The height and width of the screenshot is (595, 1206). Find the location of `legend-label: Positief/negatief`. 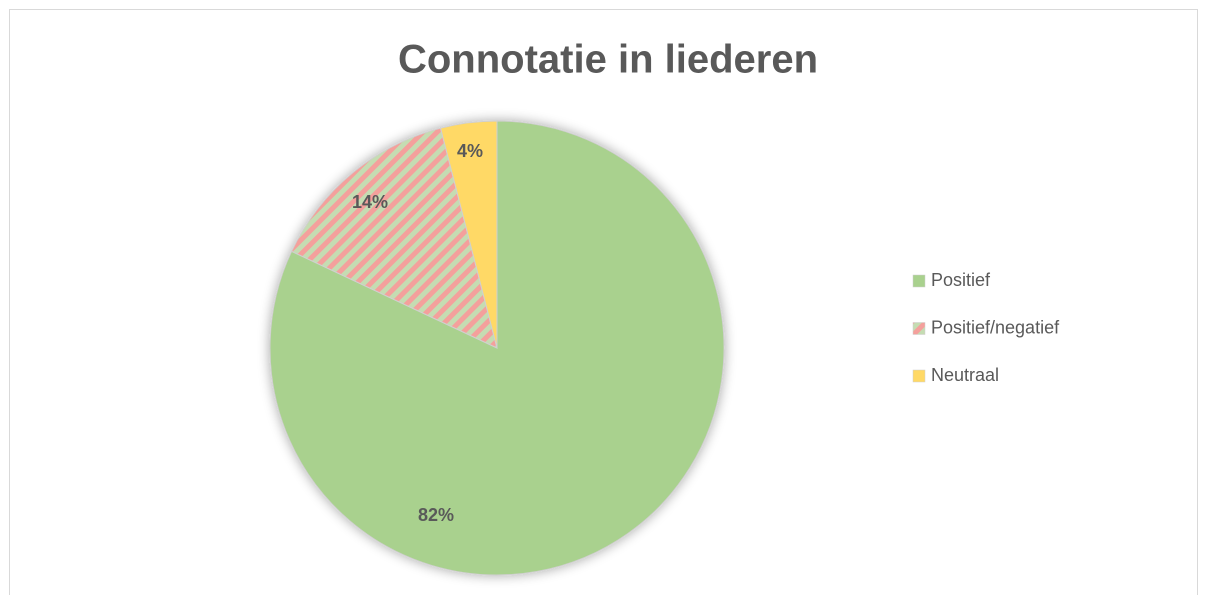

legend-label: Positief/negatief is located at coordinates (995, 327).